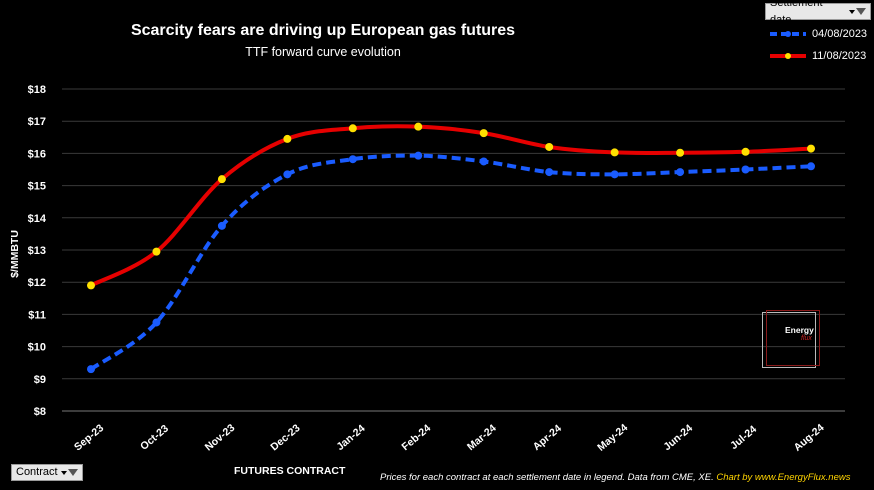 The image size is (874, 490). Describe the element at coordinates (154, 438) in the screenshot. I see `x-tick-label: Oct-23` at that location.